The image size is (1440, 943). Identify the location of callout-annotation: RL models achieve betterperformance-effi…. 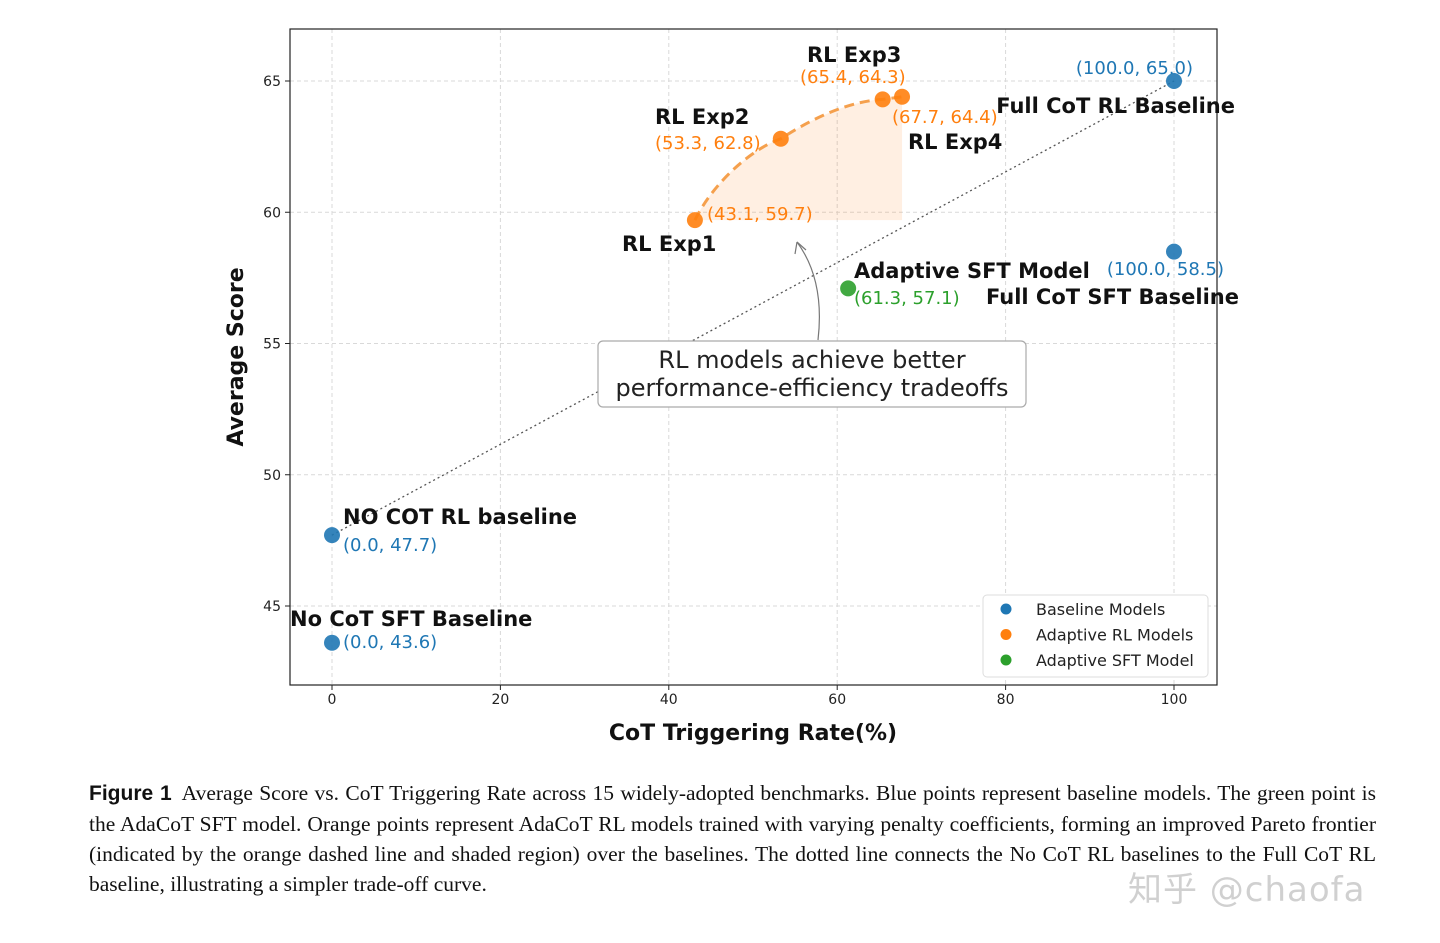
(812, 324).